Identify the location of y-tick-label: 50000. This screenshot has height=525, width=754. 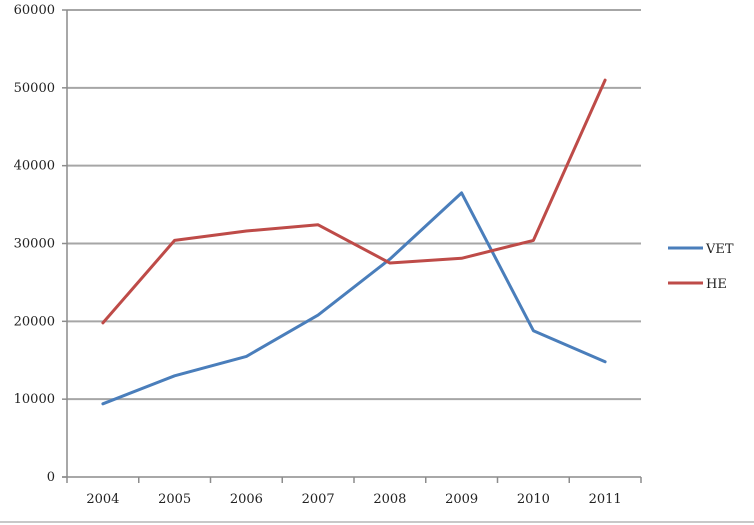
(34, 88).